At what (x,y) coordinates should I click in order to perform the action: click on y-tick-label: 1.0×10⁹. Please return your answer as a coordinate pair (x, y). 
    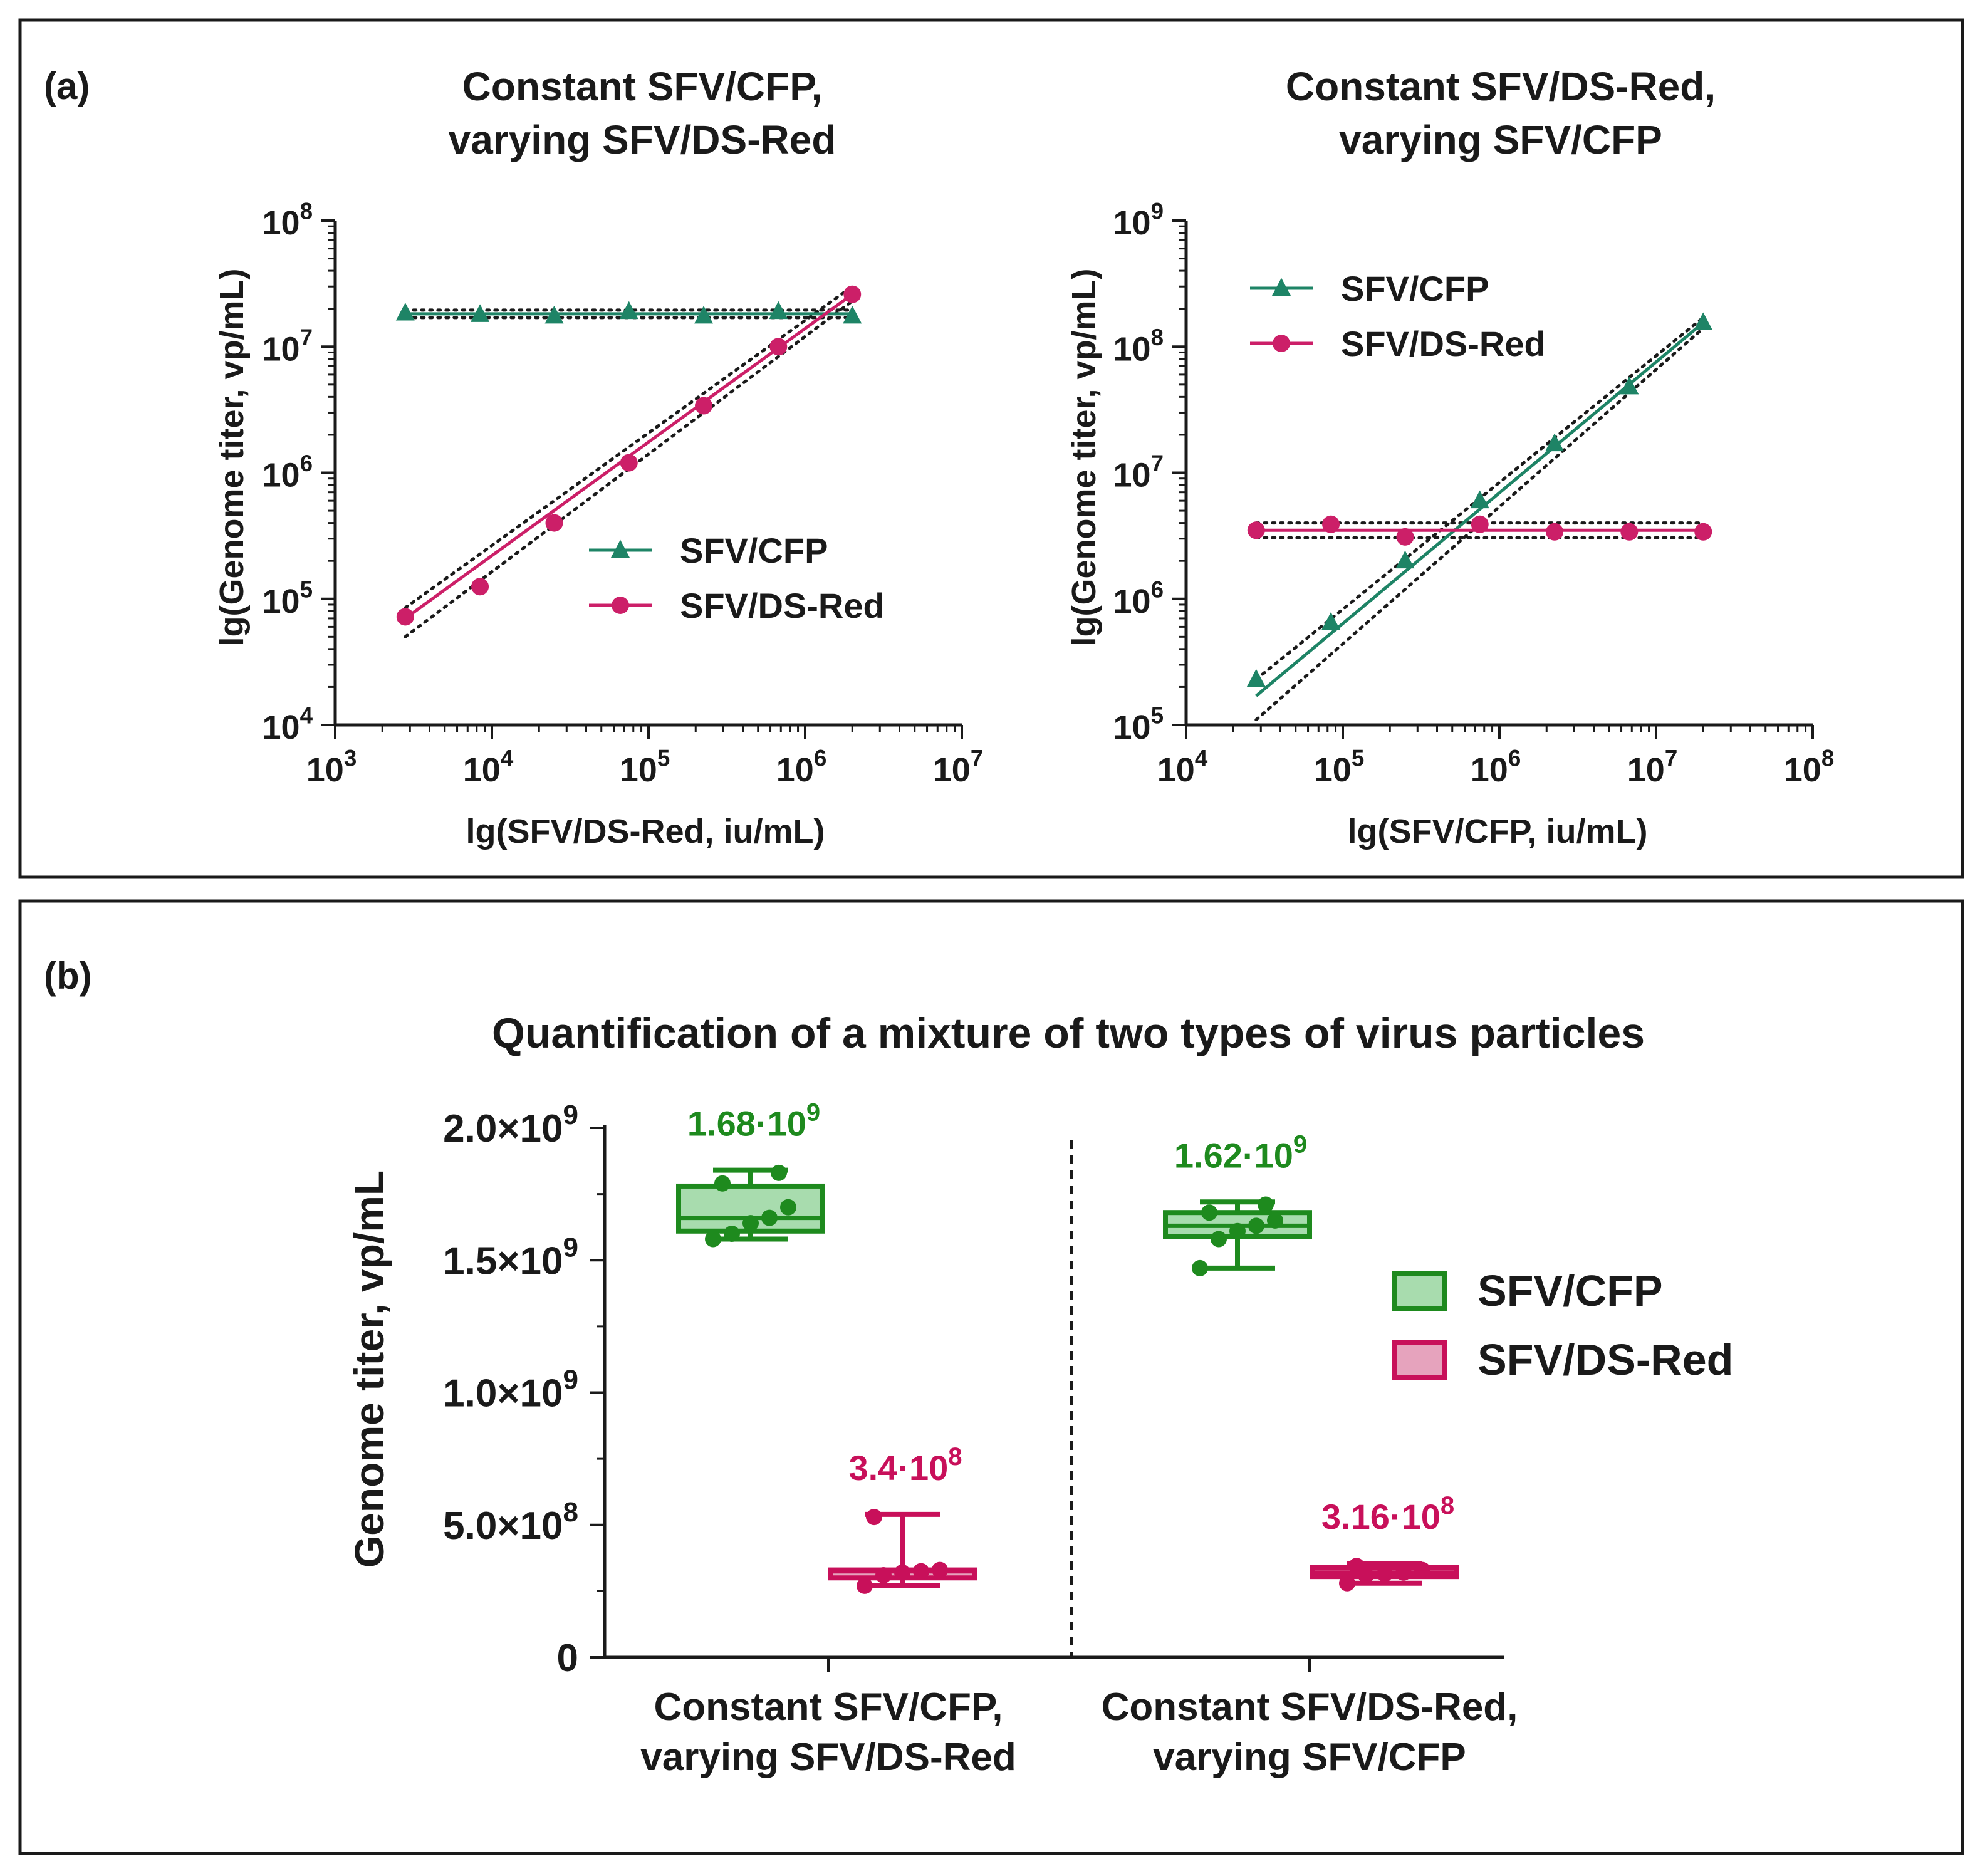
    Looking at the image, I should click on (511, 1390).